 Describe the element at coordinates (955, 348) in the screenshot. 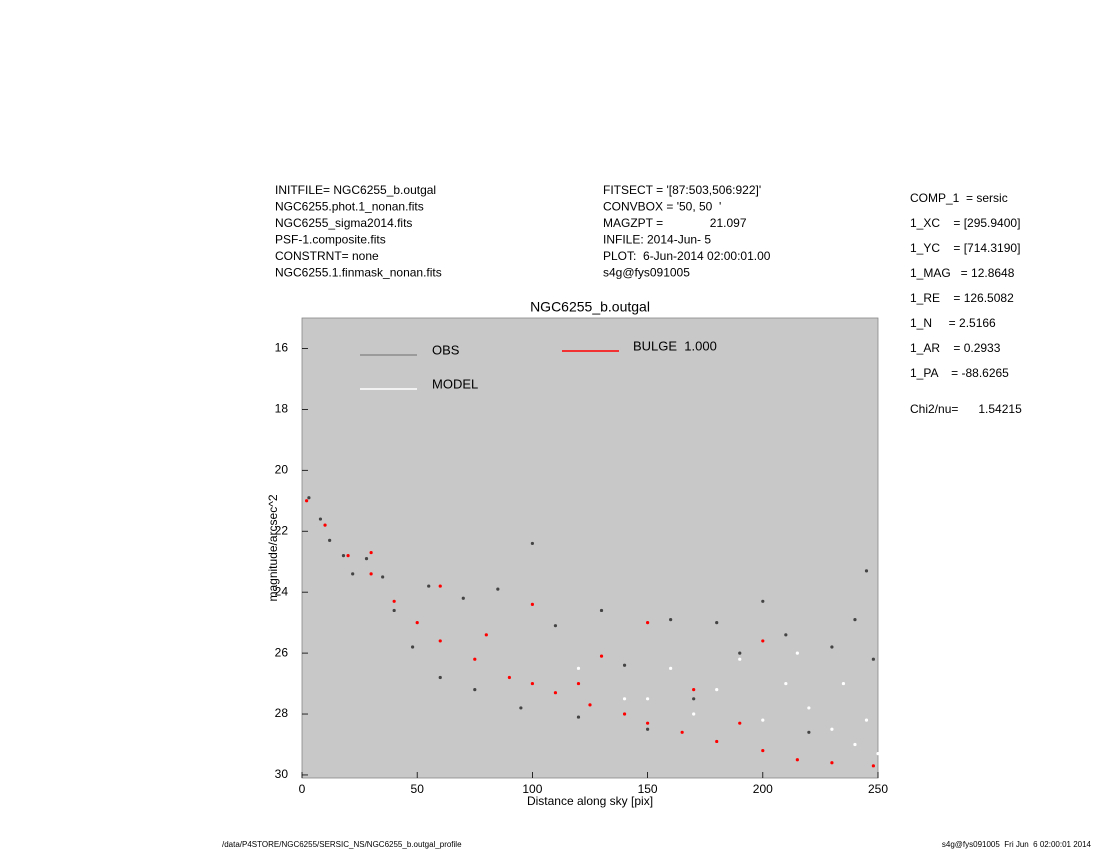

I see `param-text: 1_AR = 0.2933` at that location.